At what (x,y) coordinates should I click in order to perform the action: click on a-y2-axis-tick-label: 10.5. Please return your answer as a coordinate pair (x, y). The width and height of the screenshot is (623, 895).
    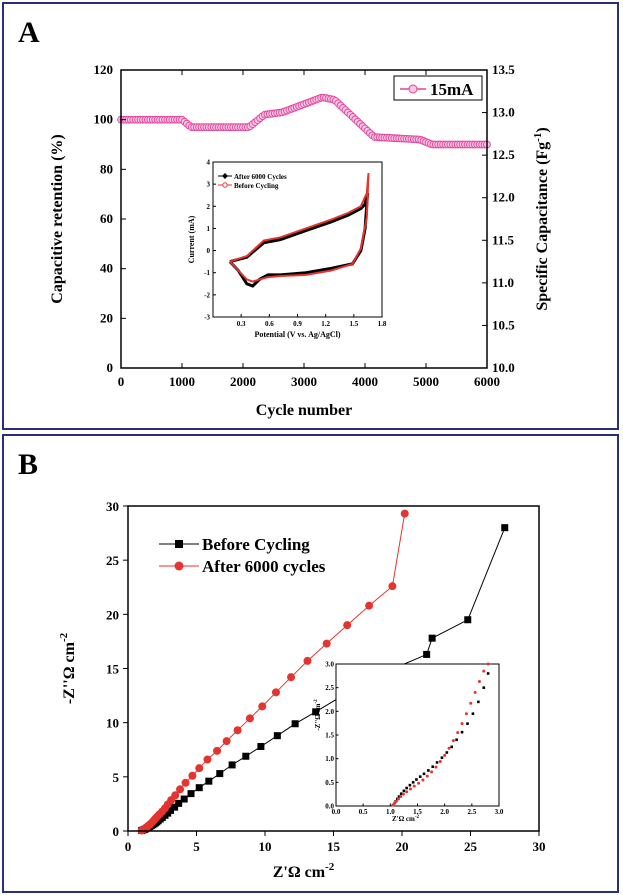
    Looking at the image, I should click on (503, 324).